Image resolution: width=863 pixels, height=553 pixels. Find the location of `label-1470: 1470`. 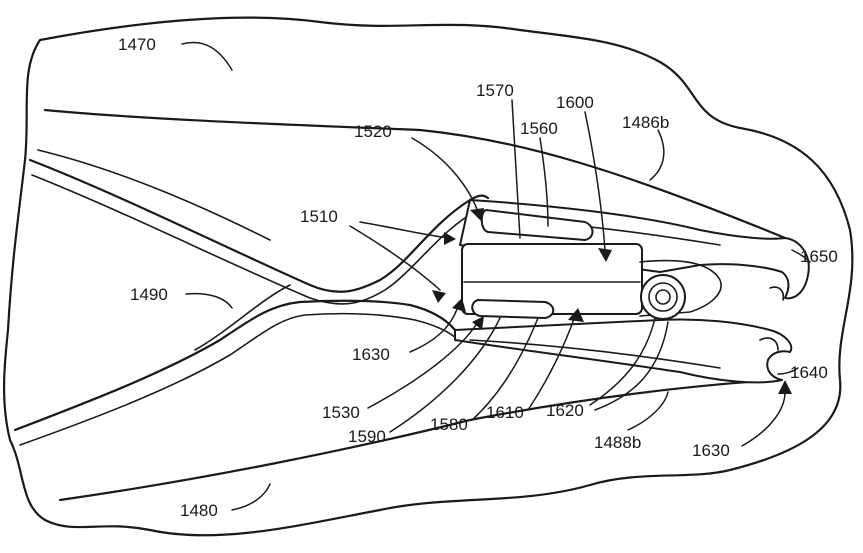

label-1470: 1470 is located at coordinates (137, 44).